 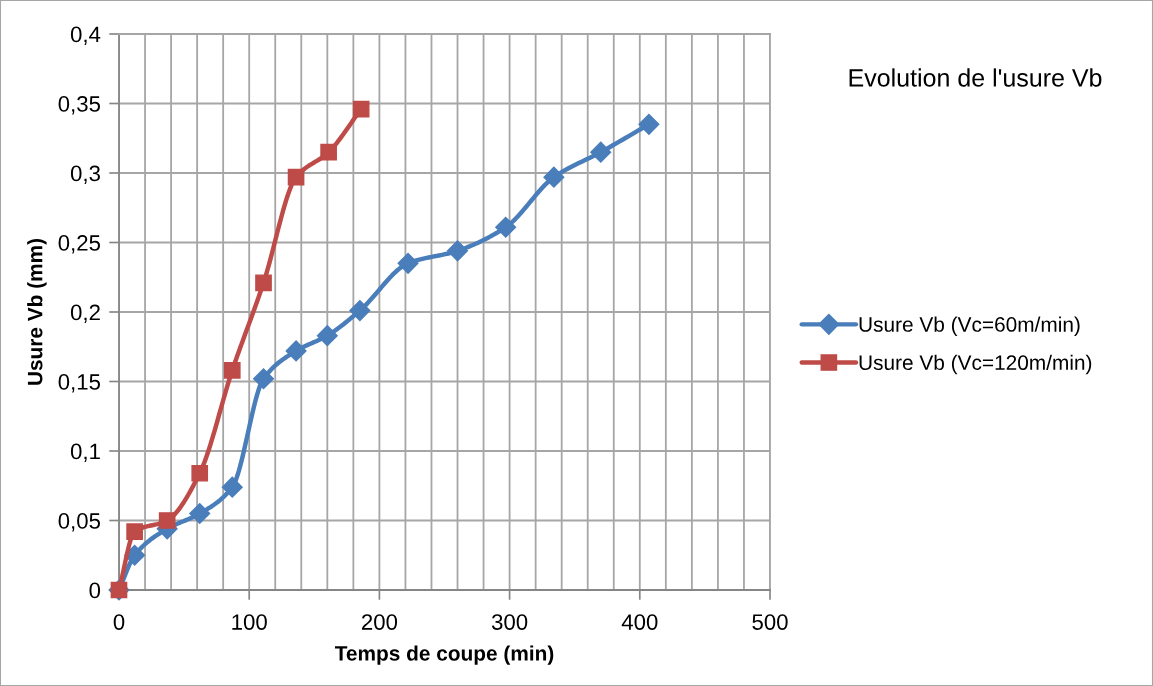 I want to click on x-tick-label: 300, so click(x=509, y=622).